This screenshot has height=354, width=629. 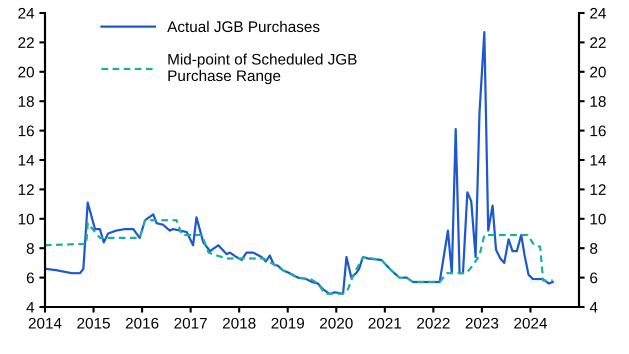 I want to click on y-tick-label: 10, so click(x=26, y=219).